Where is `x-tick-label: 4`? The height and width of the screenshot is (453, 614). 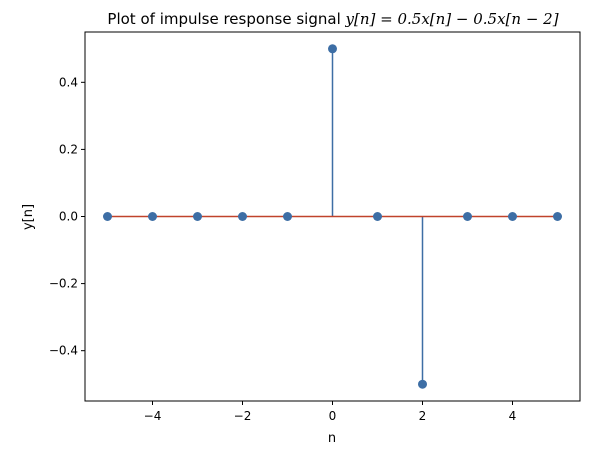
x-tick-label: 4 is located at coordinates (513, 416).